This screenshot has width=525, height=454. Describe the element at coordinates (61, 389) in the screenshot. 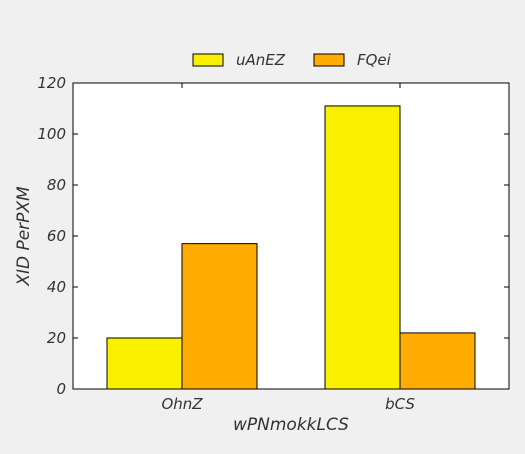

I see `y-tick-label: 0` at that location.